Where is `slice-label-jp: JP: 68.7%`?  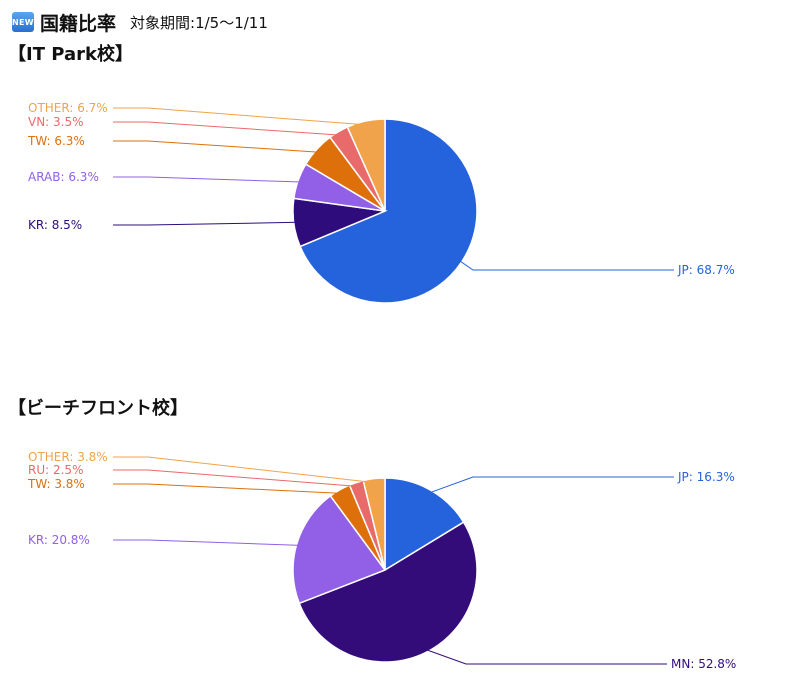
slice-label-jp: JP: 68.7% is located at coordinates (706, 270).